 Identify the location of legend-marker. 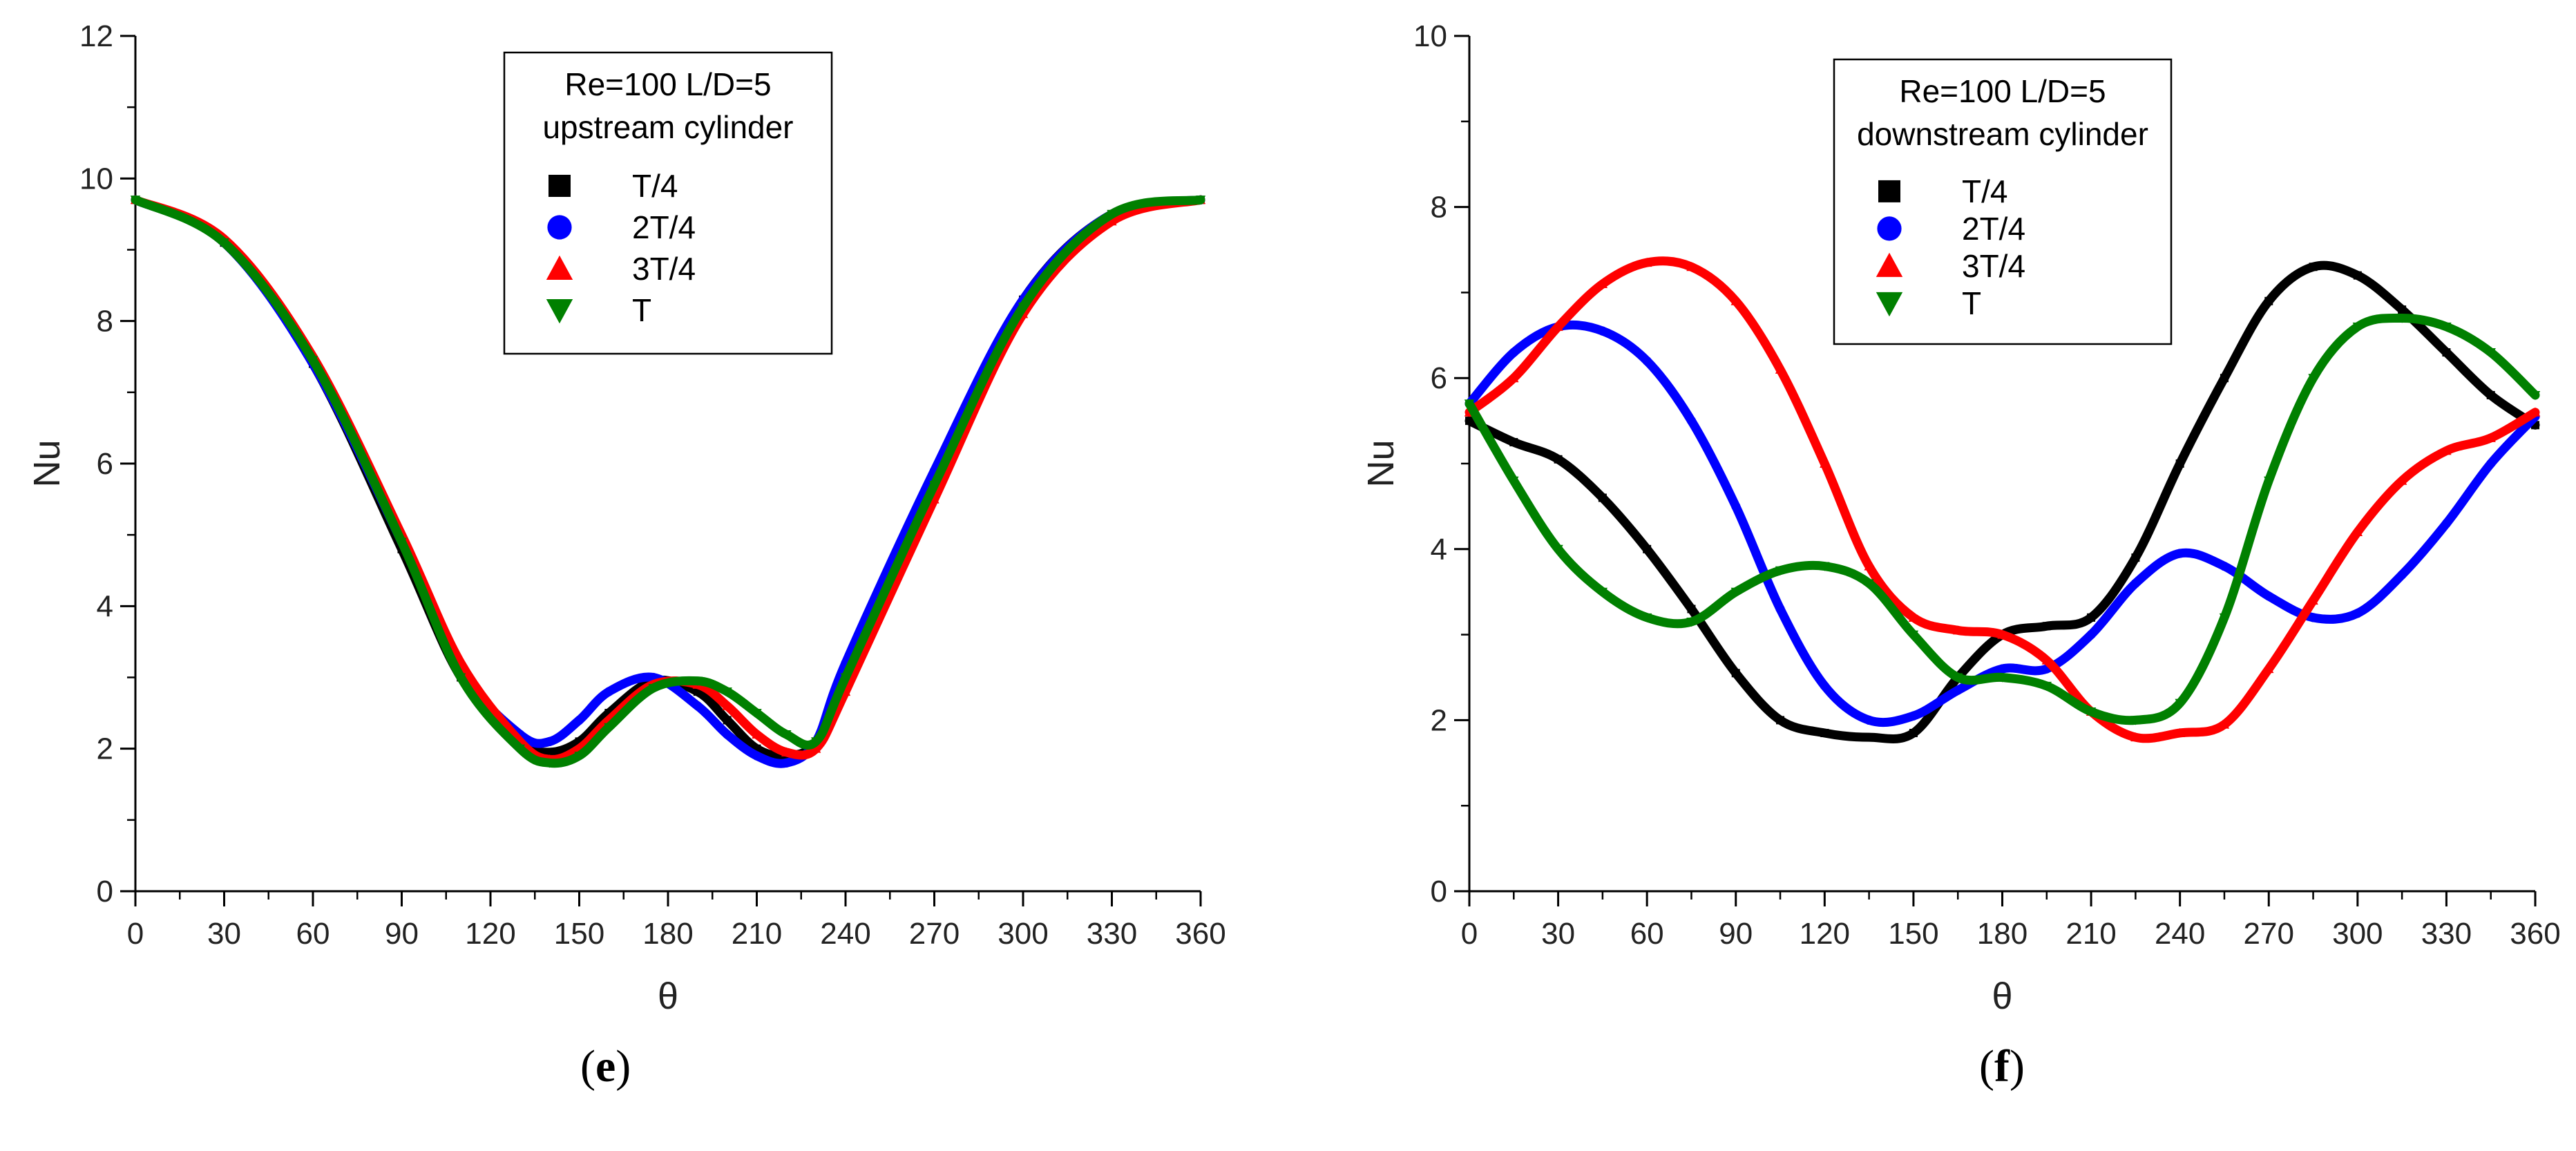
(559, 267).